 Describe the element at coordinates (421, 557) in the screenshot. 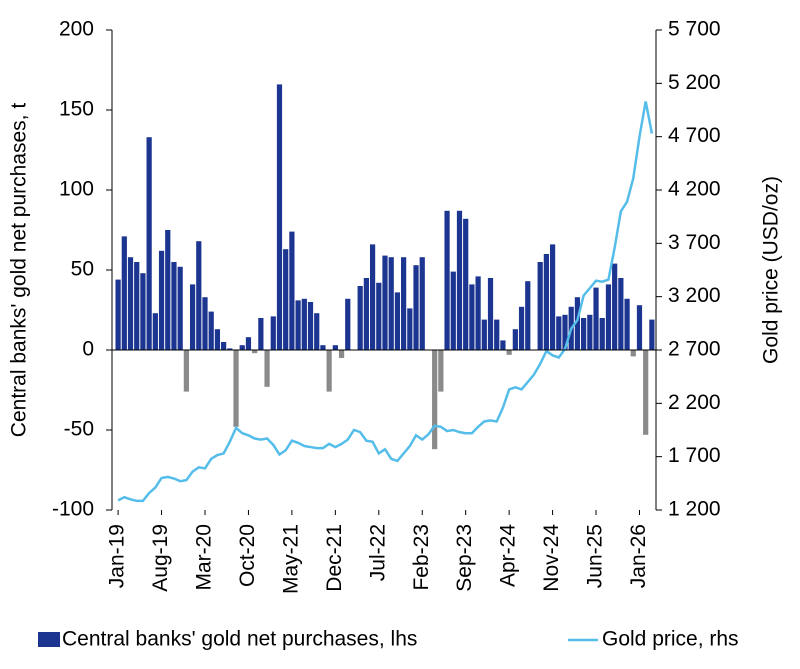

I see `x-tick-label: Feb-23` at that location.